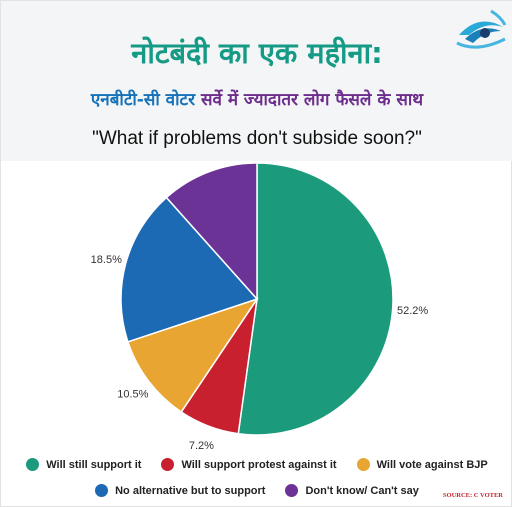  I want to click on legend-item-no-alternative: No alternative but to support, so click(180, 490).